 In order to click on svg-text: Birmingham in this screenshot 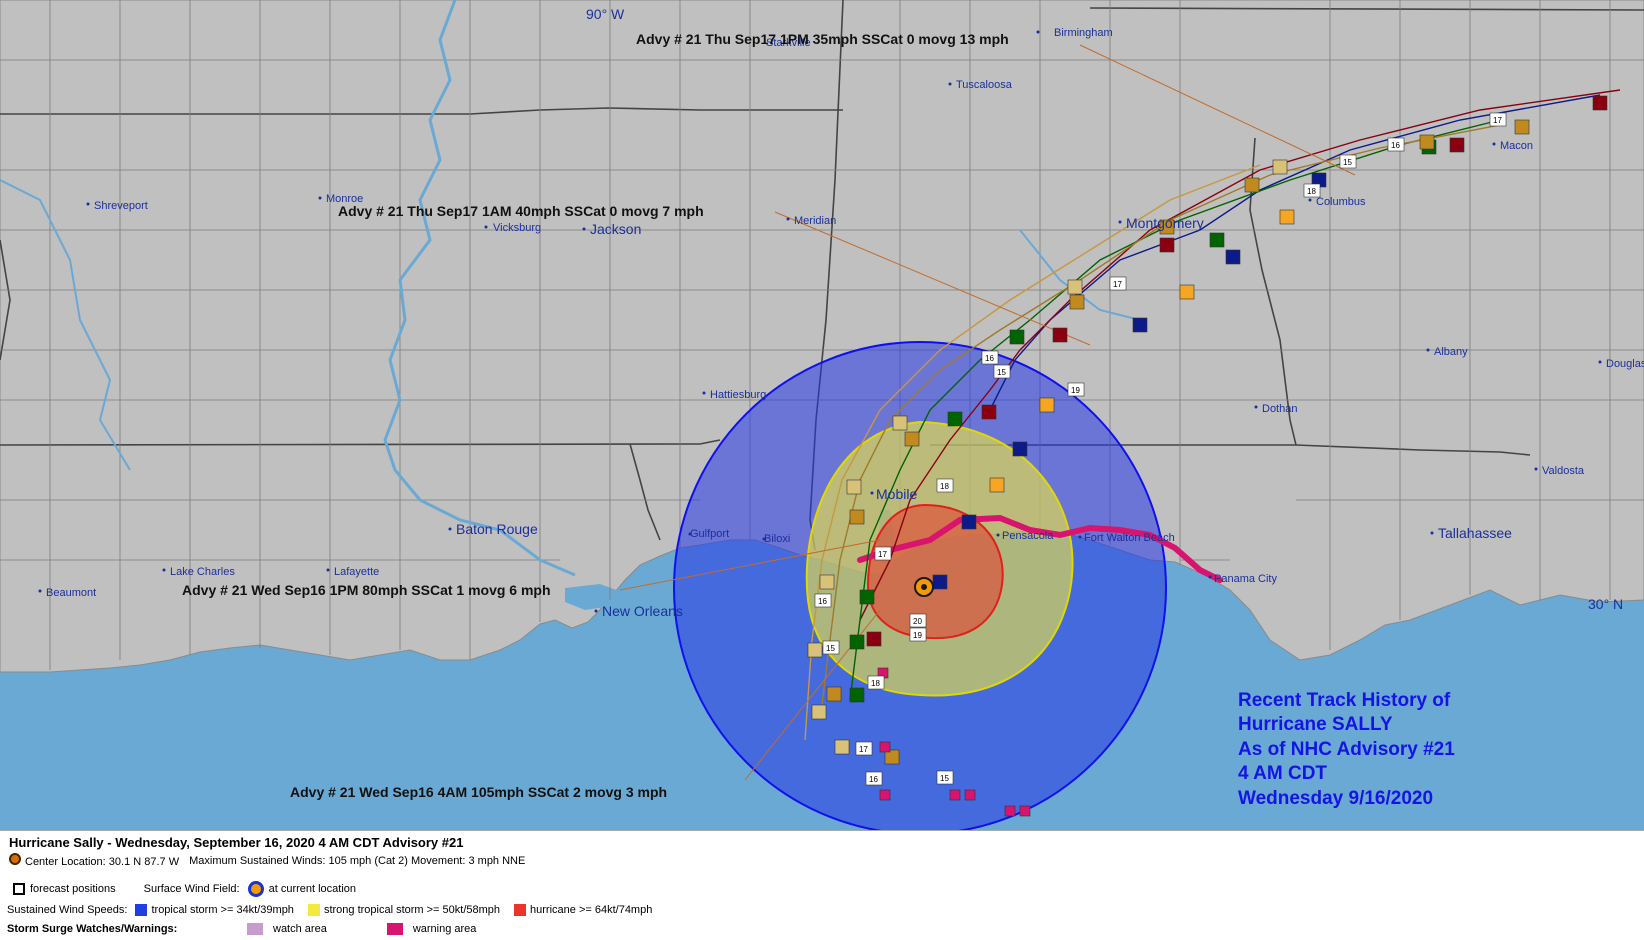, I will do `click(1083, 33)`.